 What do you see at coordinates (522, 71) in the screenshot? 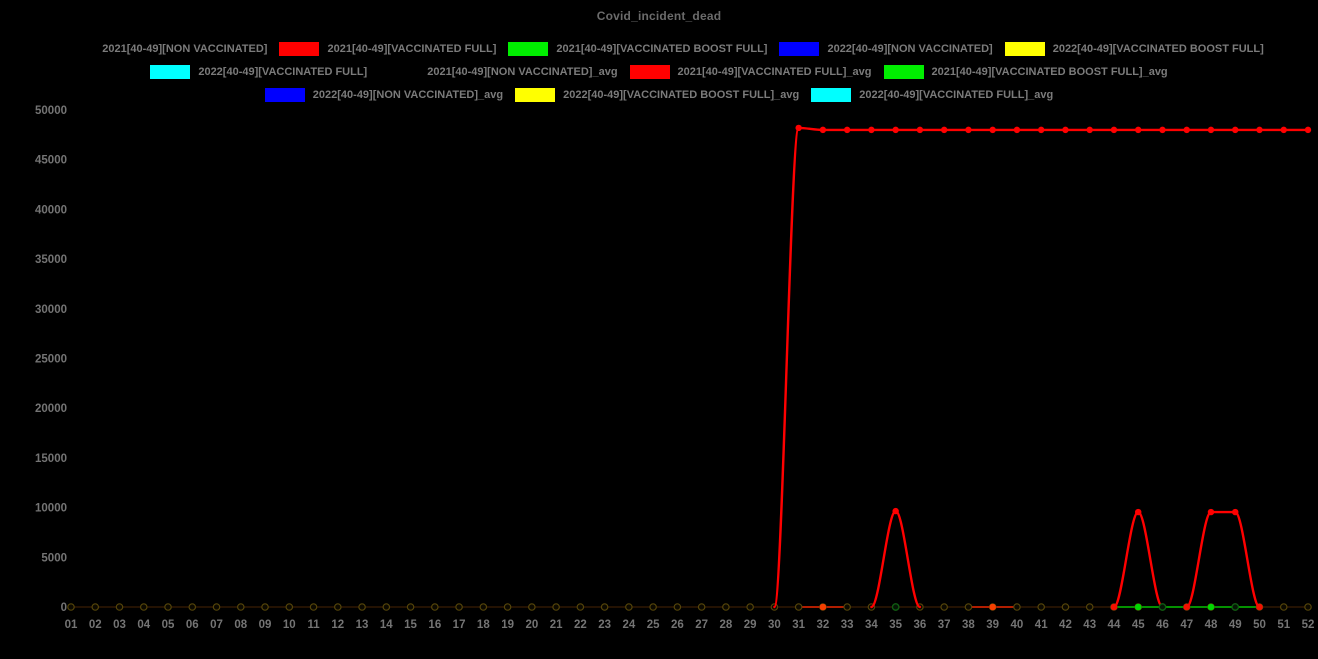
I see `legend-item-label: 2021[40-49][NON VACCINATED]_avg` at bounding box center [522, 71].